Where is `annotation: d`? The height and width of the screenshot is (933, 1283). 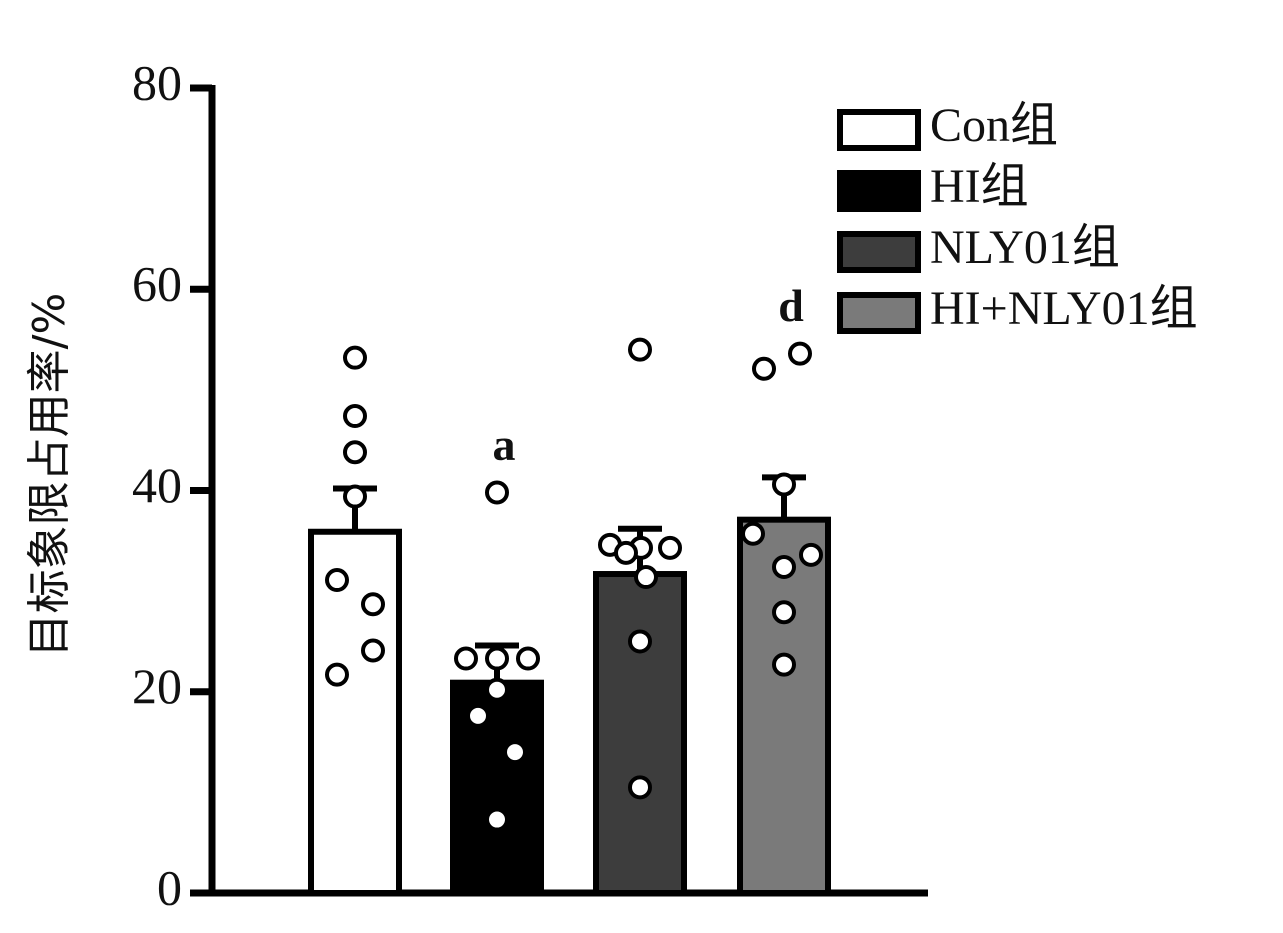 annotation: d is located at coordinates (791, 305).